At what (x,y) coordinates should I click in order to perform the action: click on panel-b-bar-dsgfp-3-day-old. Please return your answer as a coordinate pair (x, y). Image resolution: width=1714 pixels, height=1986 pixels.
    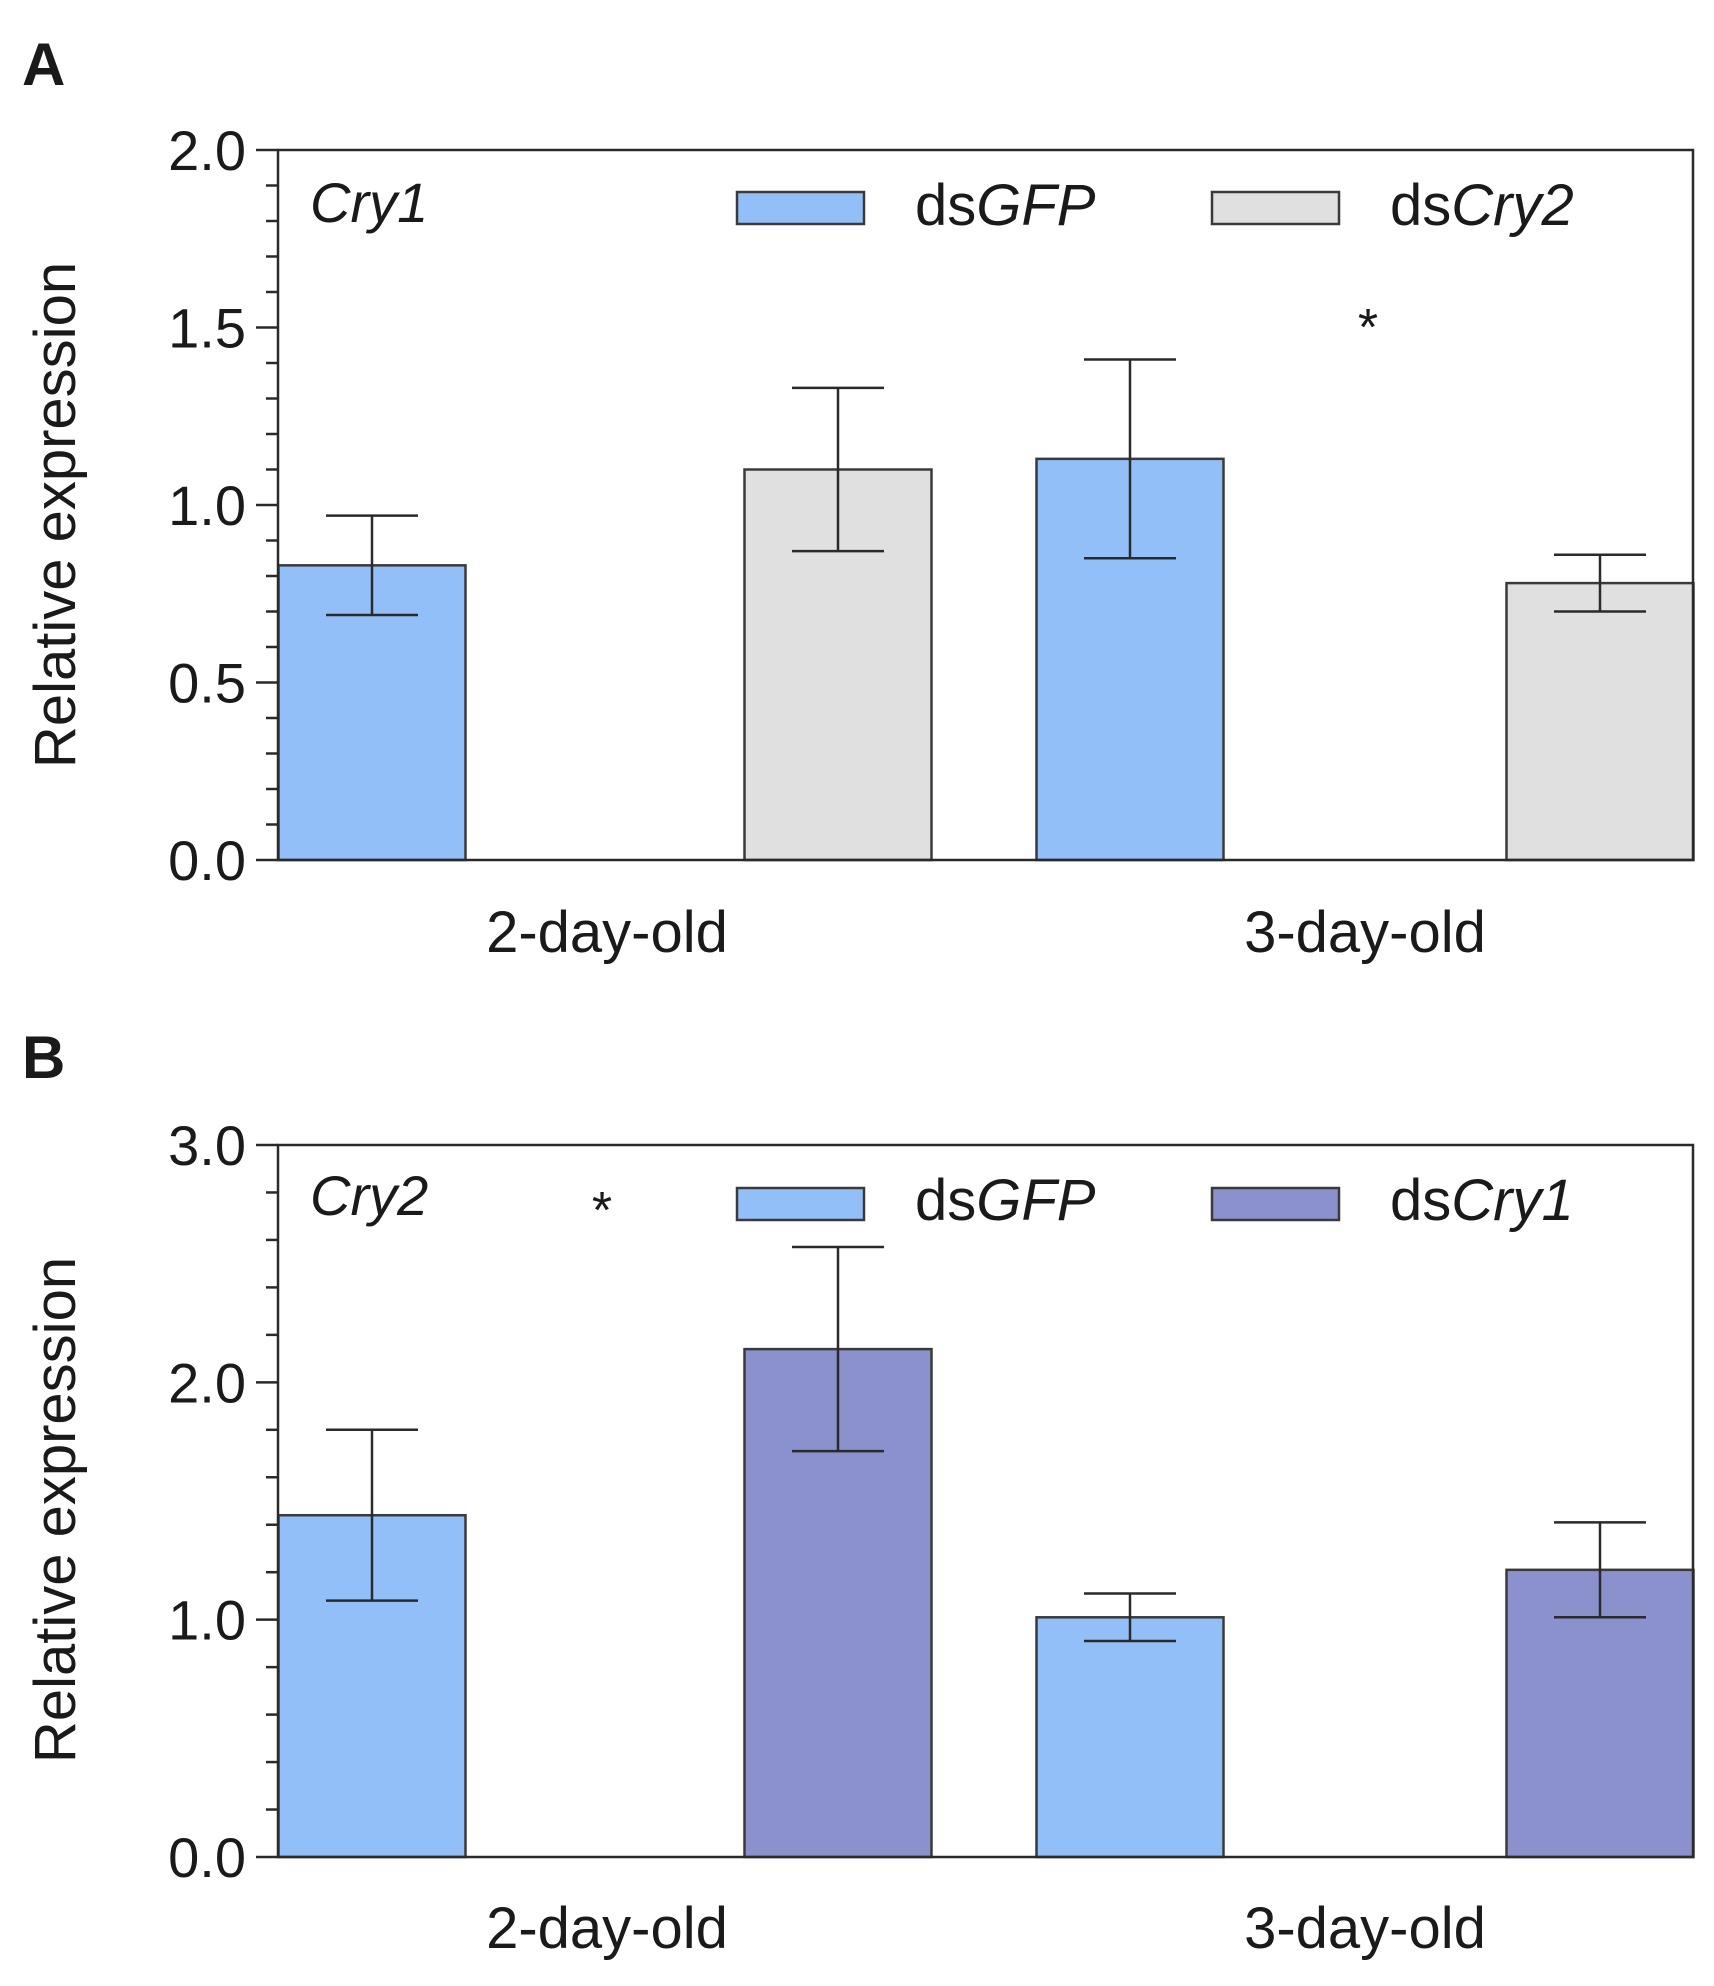
    Looking at the image, I should click on (1130, 1737).